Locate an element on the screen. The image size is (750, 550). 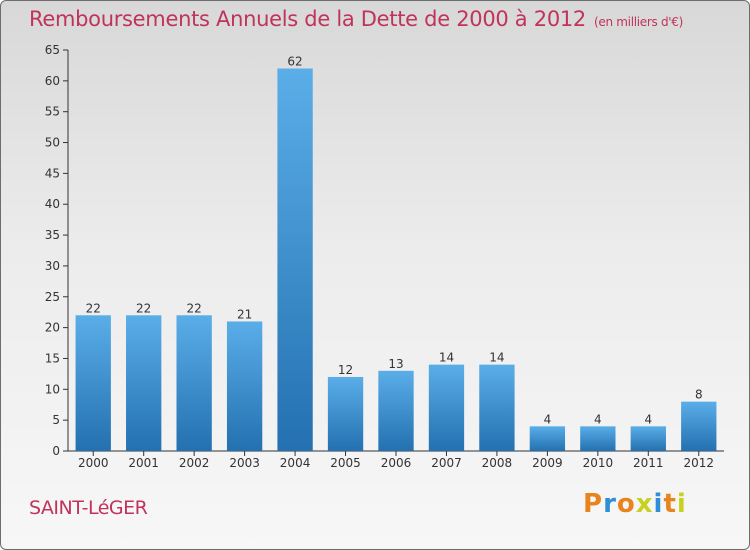
bar-2012 is located at coordinates (699, 426).